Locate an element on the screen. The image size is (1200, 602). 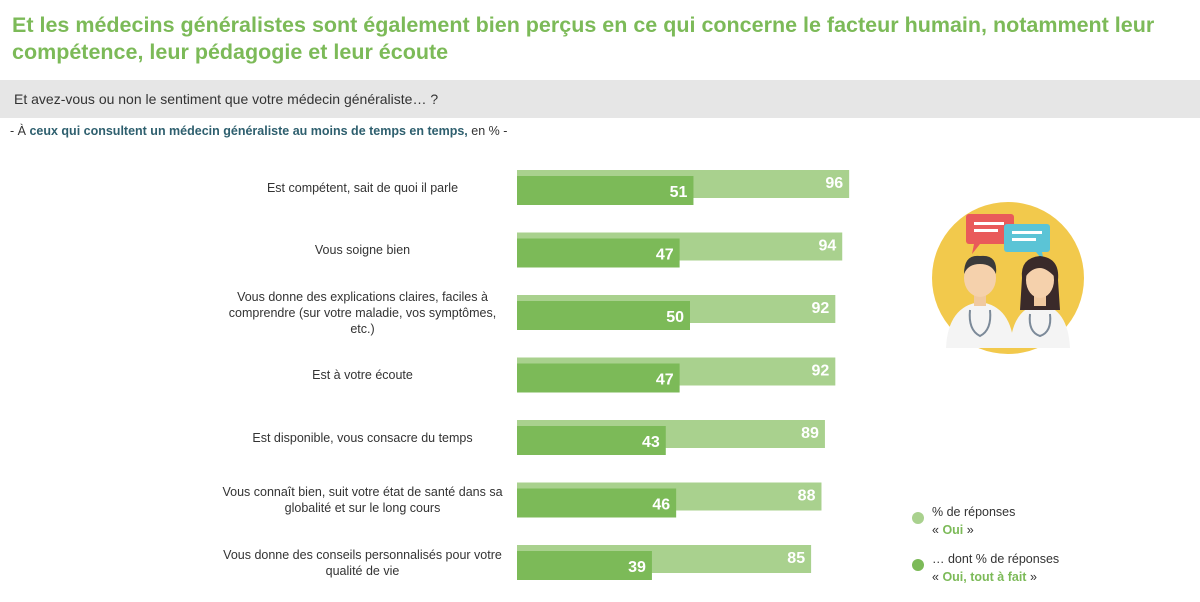
data-label-tout-a-fait: 50 is located at coordinates (675, 317).